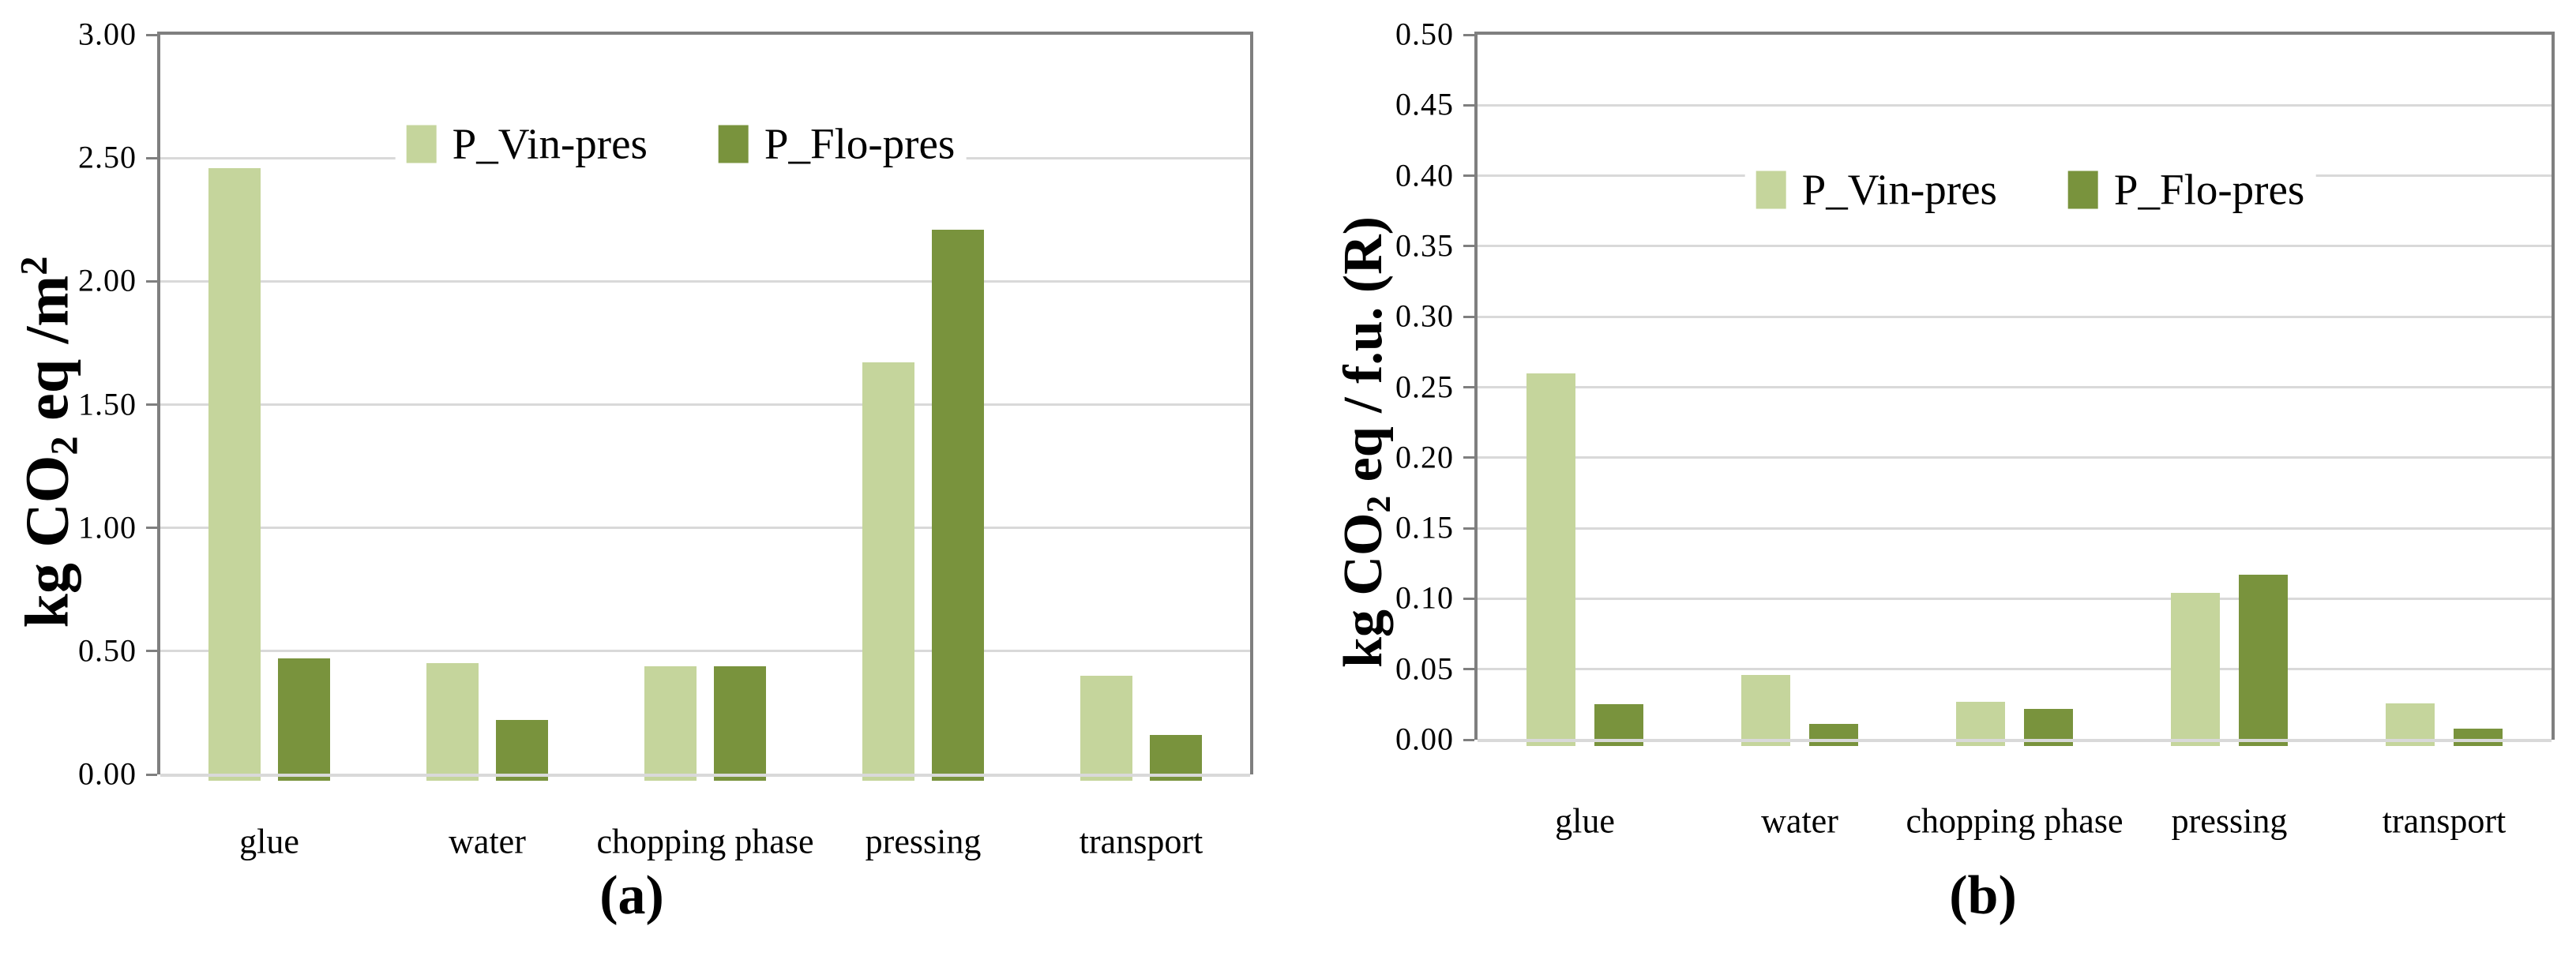 The height and width of the screenshot is (956, 2576). I want to click on gridline-0.50, so click(705, 652).